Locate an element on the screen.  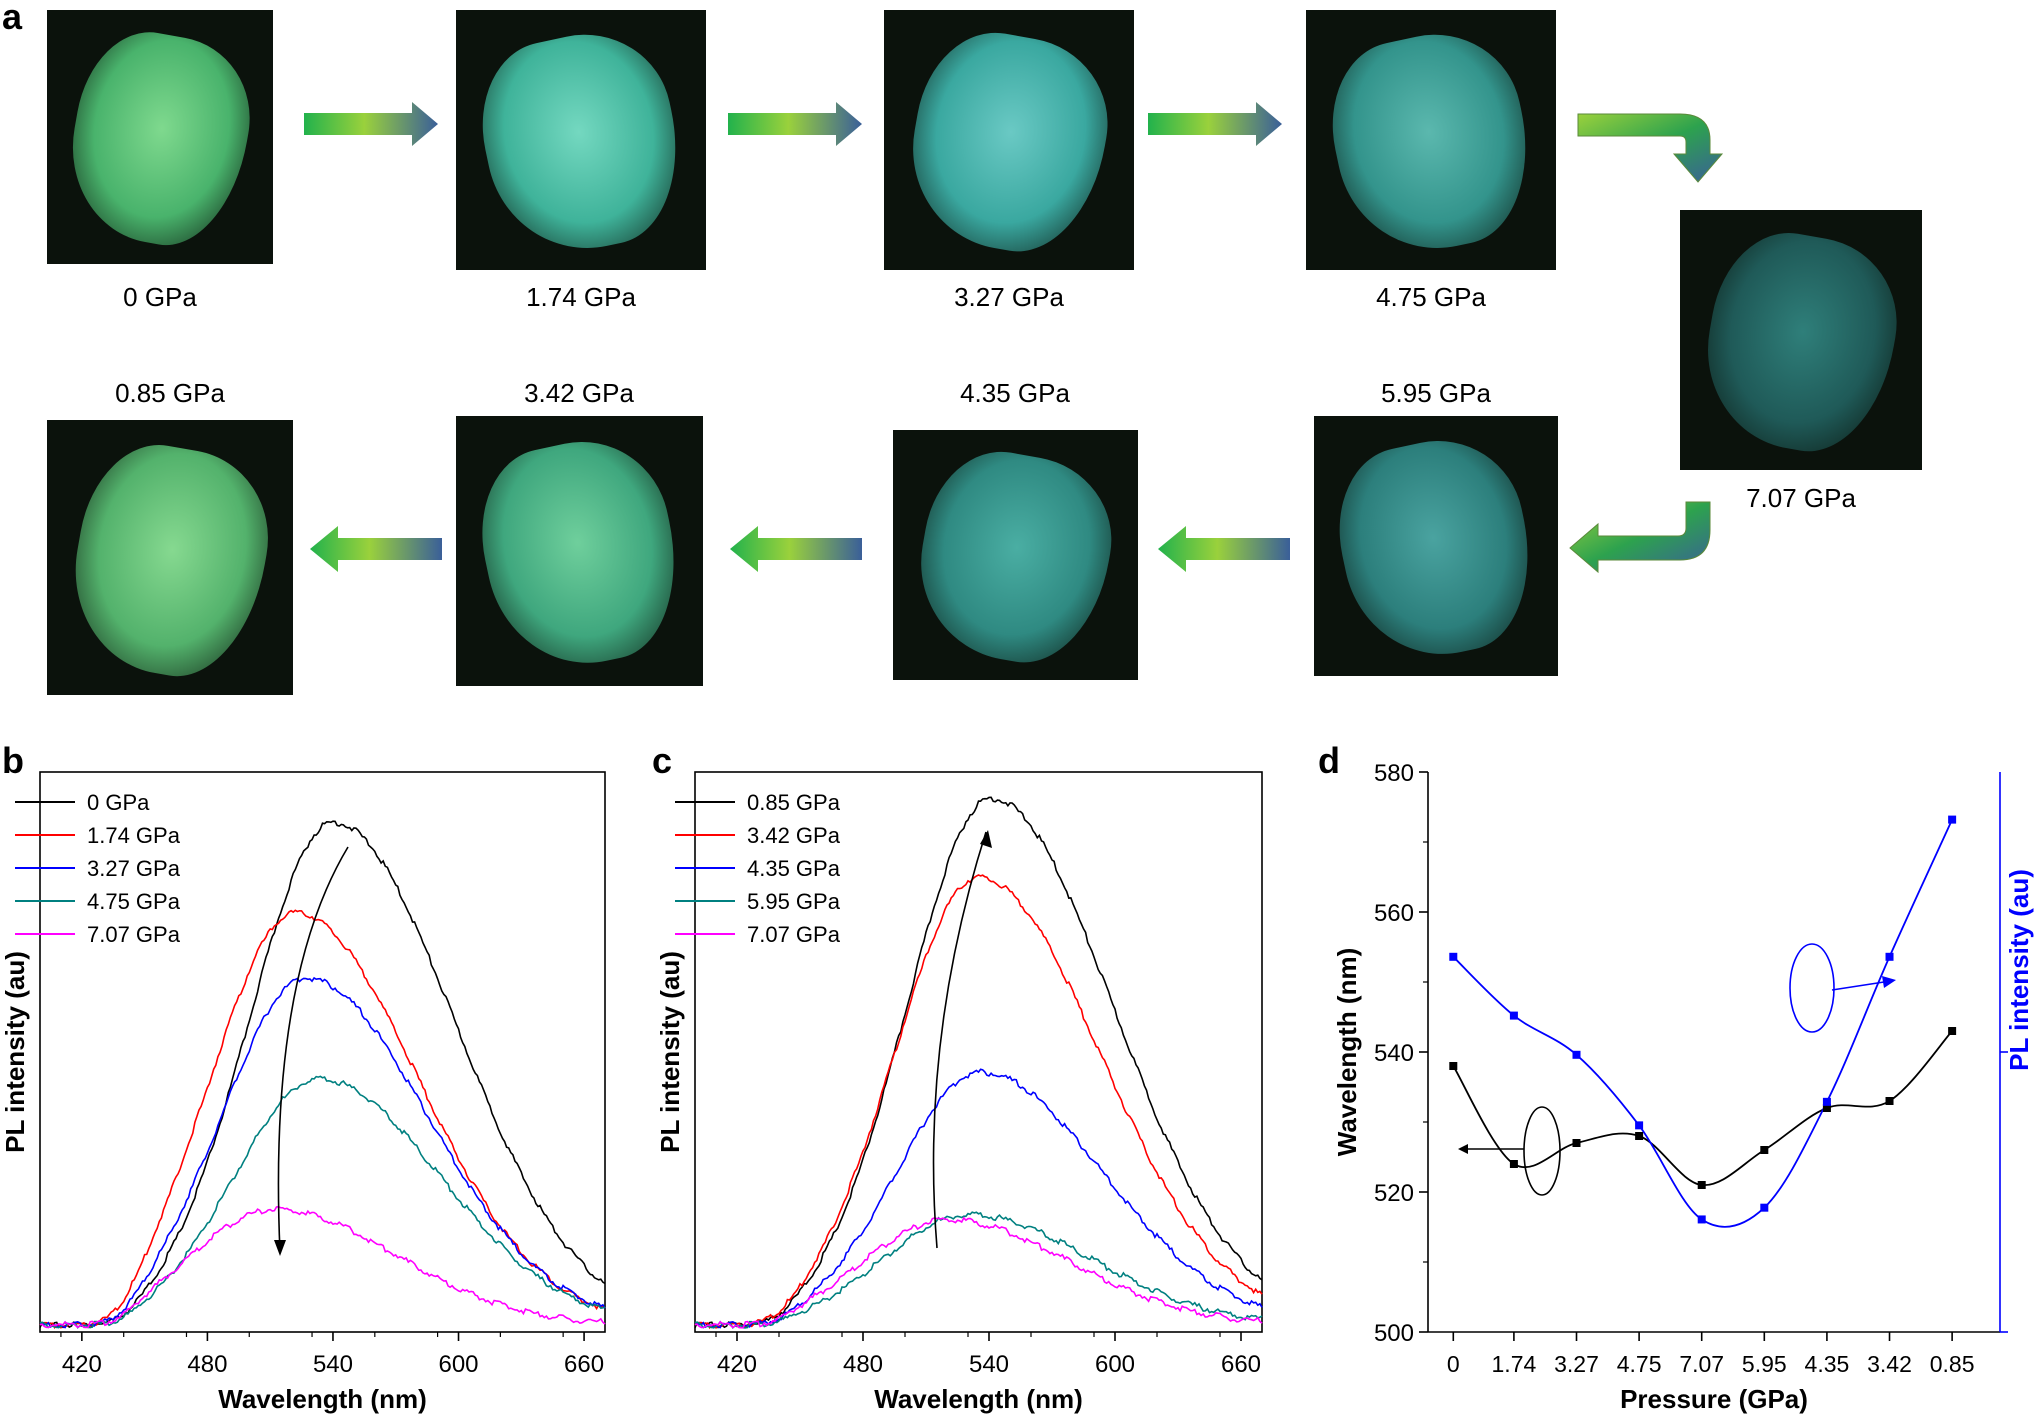
x-tick-label: 5.95 is located at coordinates (1764, 1364).